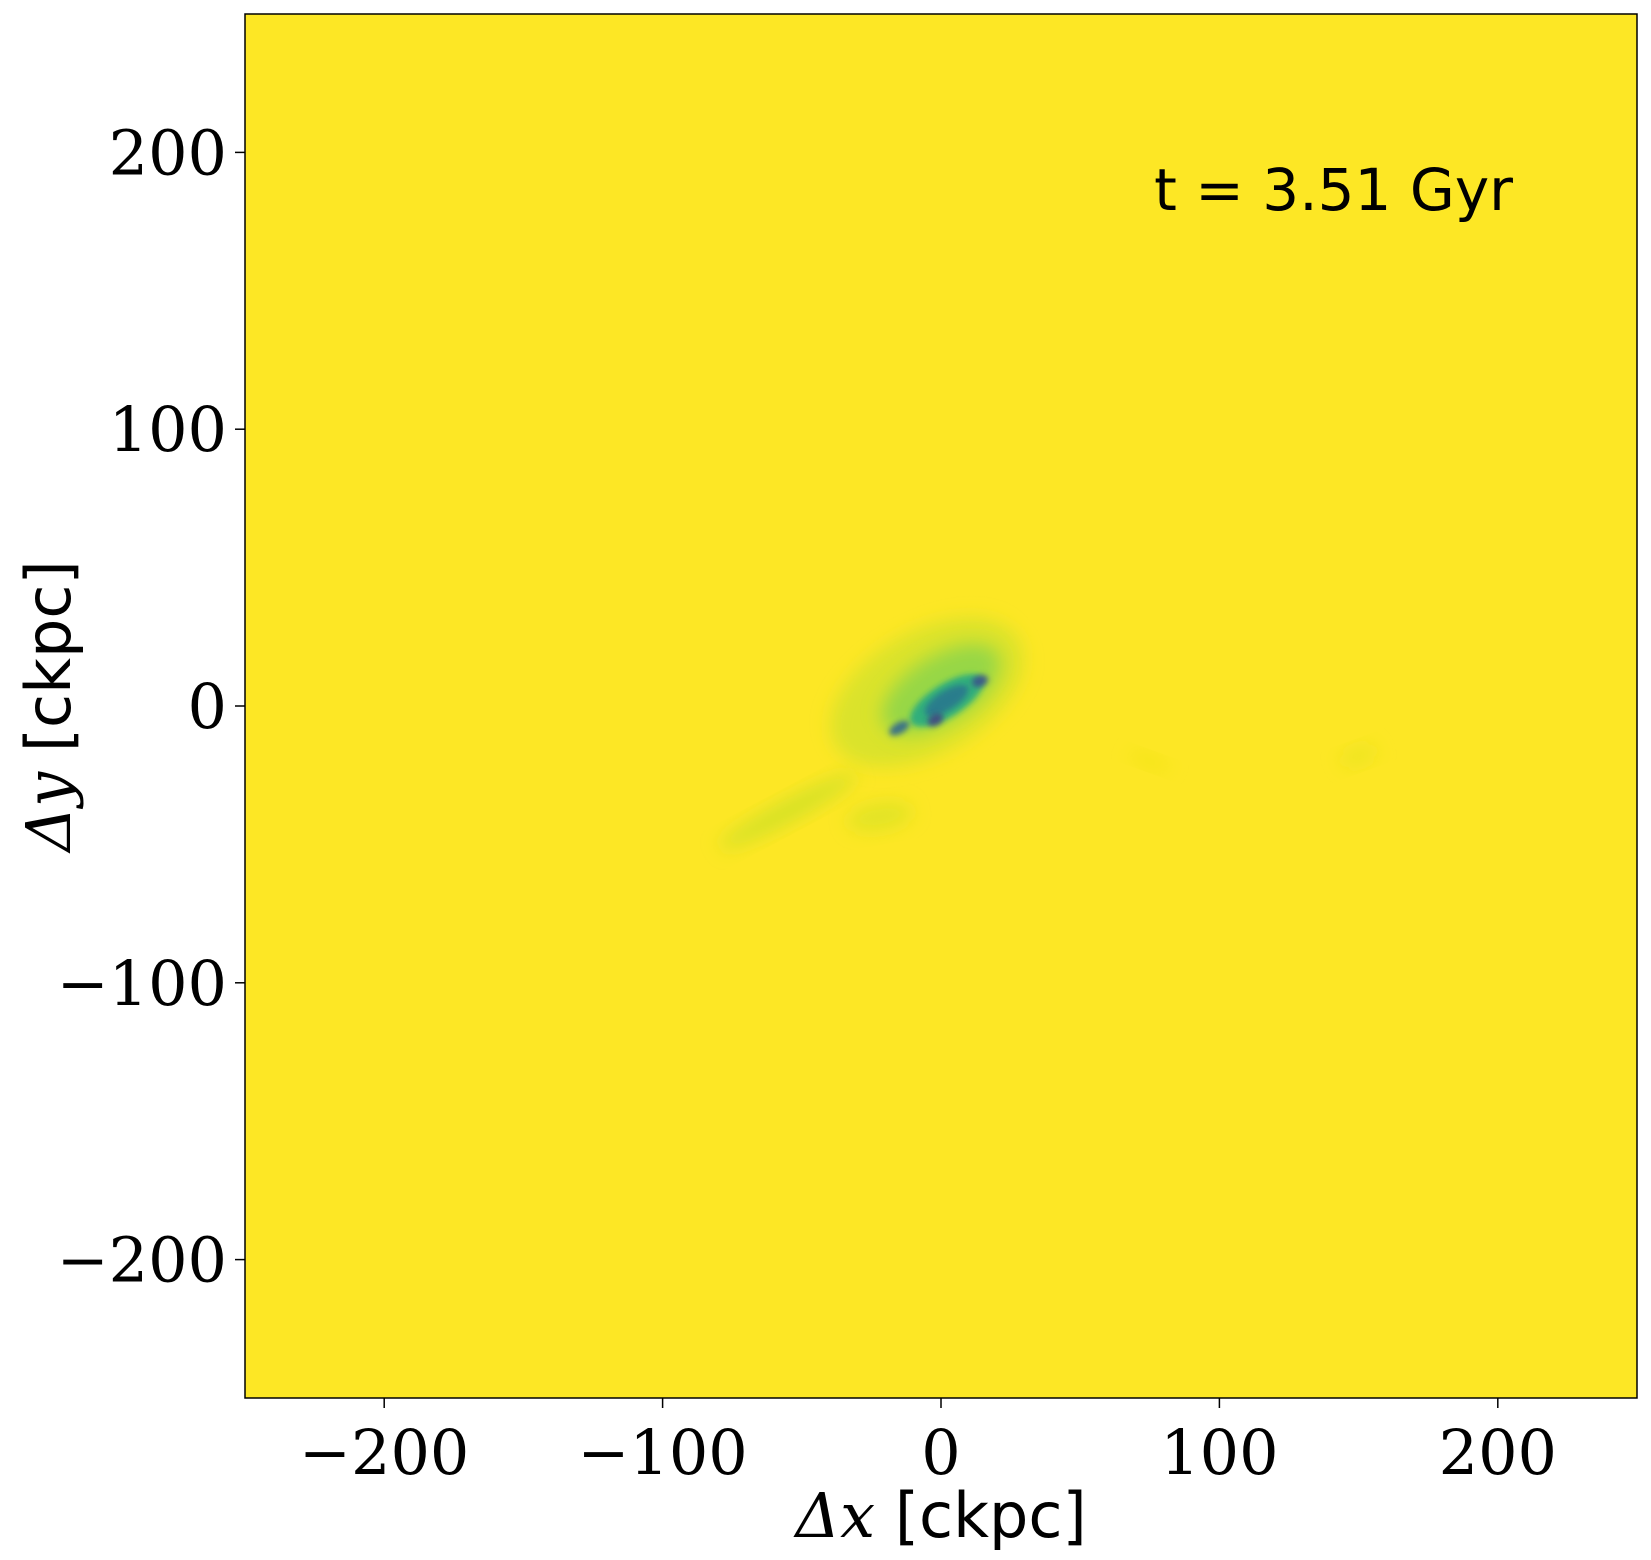 The width and height of the screenshot is (1651, 1560). I want to click on x-axis-unit: [ckpc], so click(991, 1515).